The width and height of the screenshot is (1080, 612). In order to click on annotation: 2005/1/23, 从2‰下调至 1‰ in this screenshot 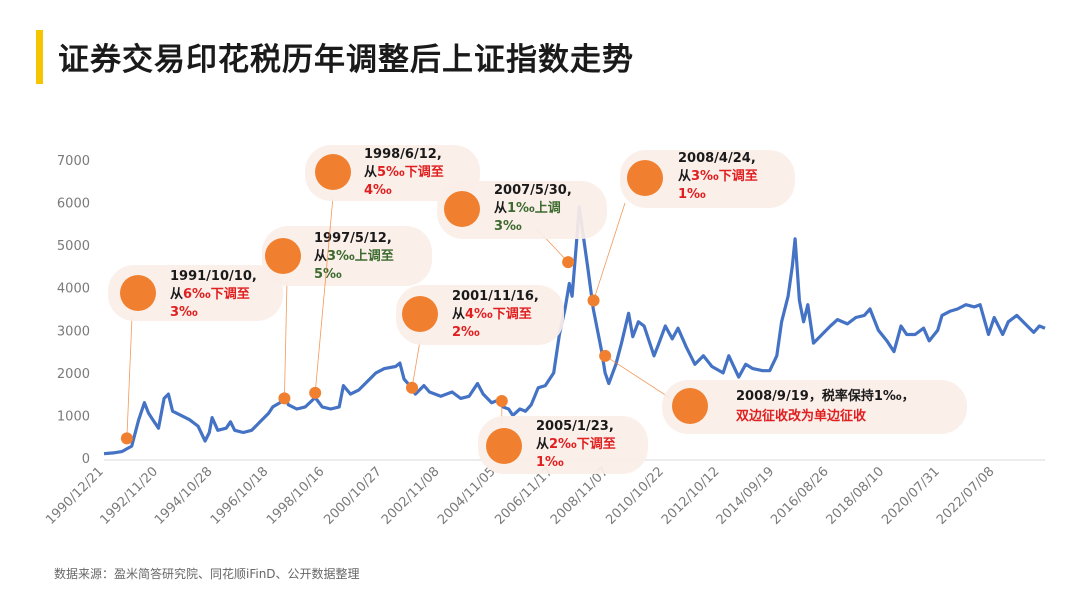, I will do `click(563, 434)`.